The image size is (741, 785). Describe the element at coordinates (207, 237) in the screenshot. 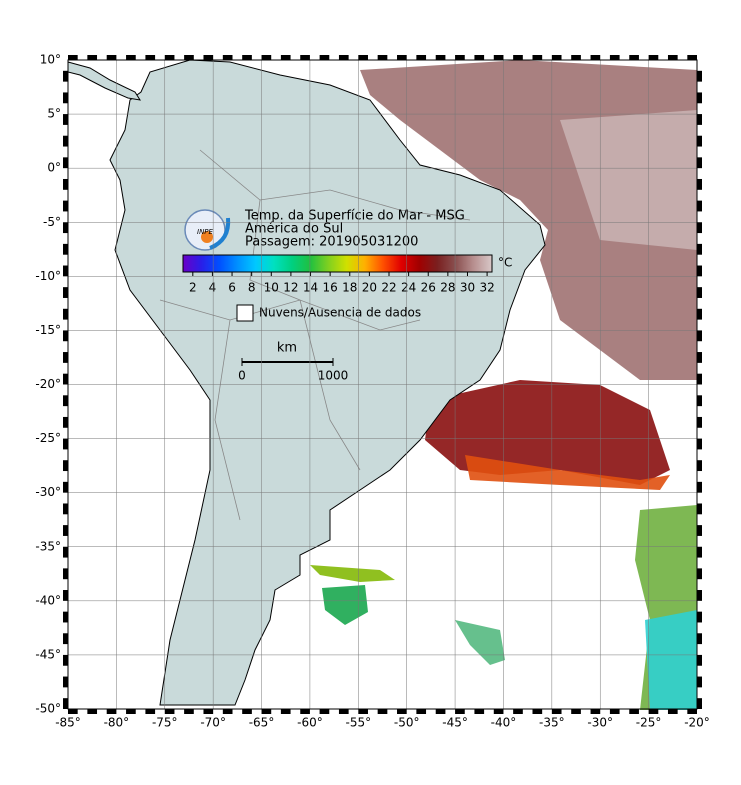

I see `logo-sun` at that location.